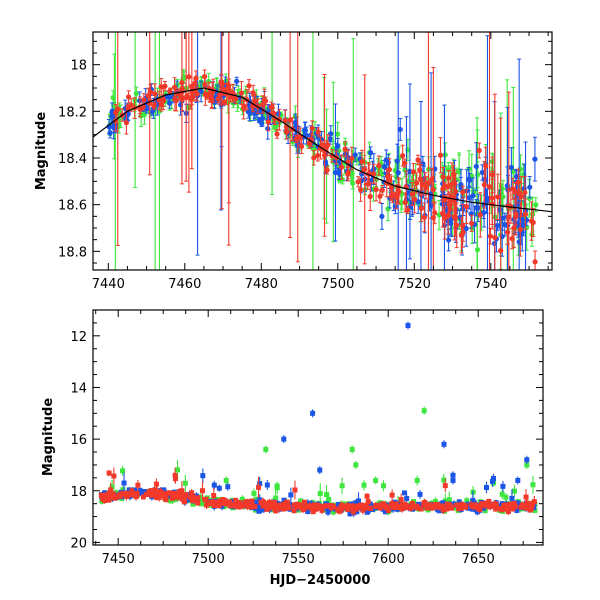 Image resolution: width=600 pixels, height=600 pixels. What do you see at coordinates (108, 284) in the screenshot?
I see `x-tick-label: 7440` at bounding box center [108, 284].